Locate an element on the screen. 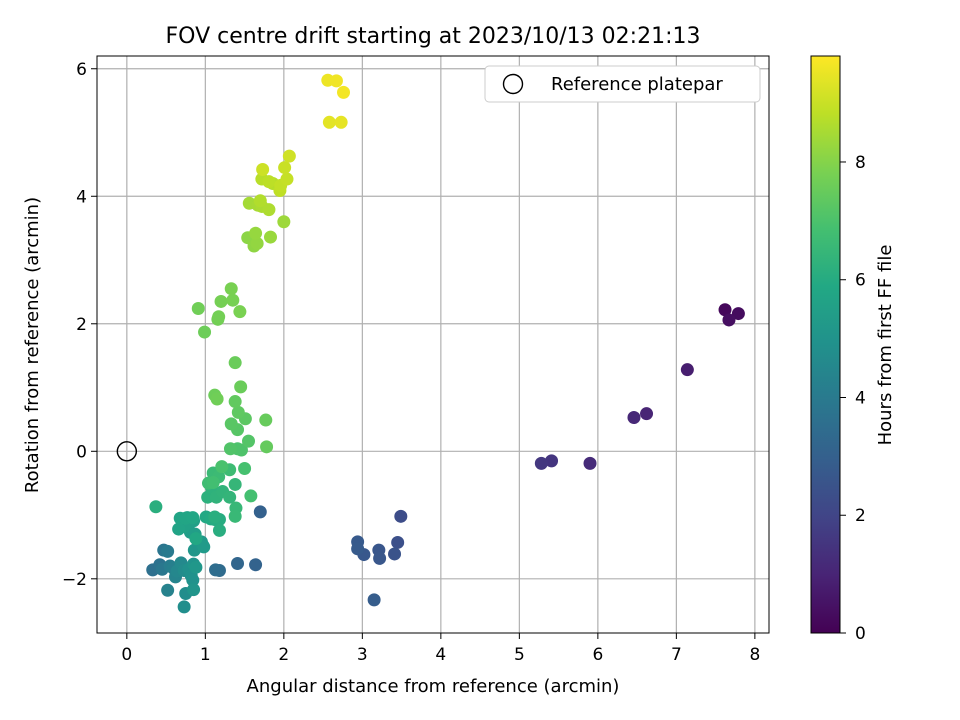 This screenshot has height=720, width=960. x-tick-label: 3 is located at coordinates (362, 655).